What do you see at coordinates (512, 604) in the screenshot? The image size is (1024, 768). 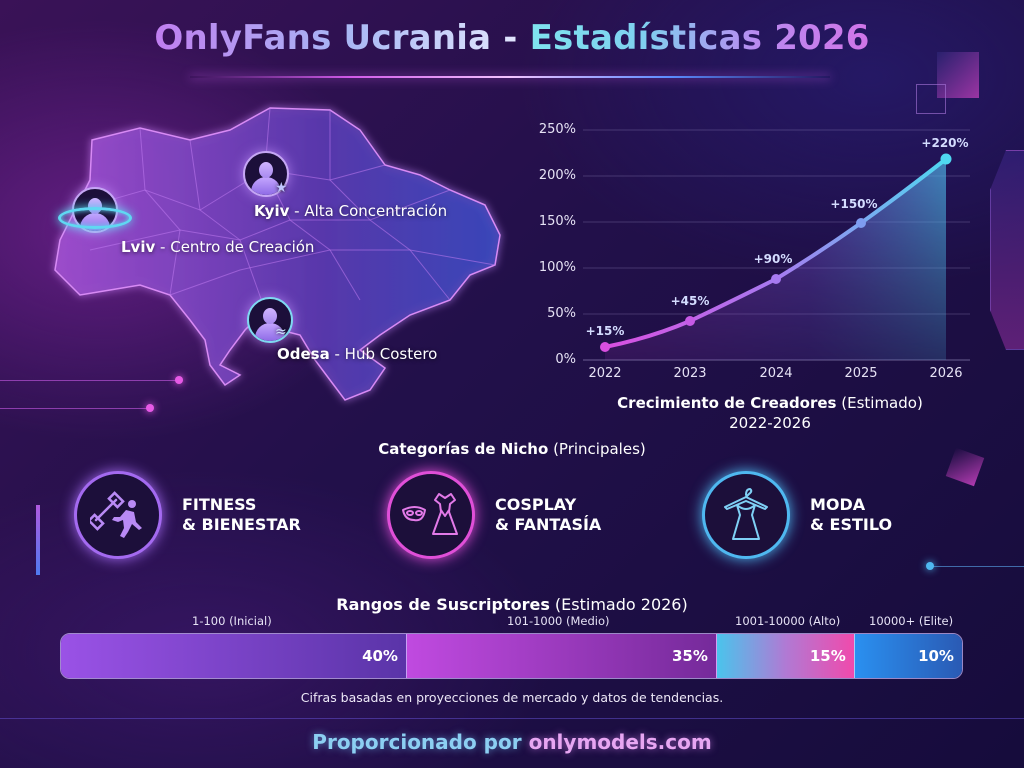 I see `subscribers-title: Rangos de Suscriptores (Estimado 2026)` at bounding box center [512, 604].